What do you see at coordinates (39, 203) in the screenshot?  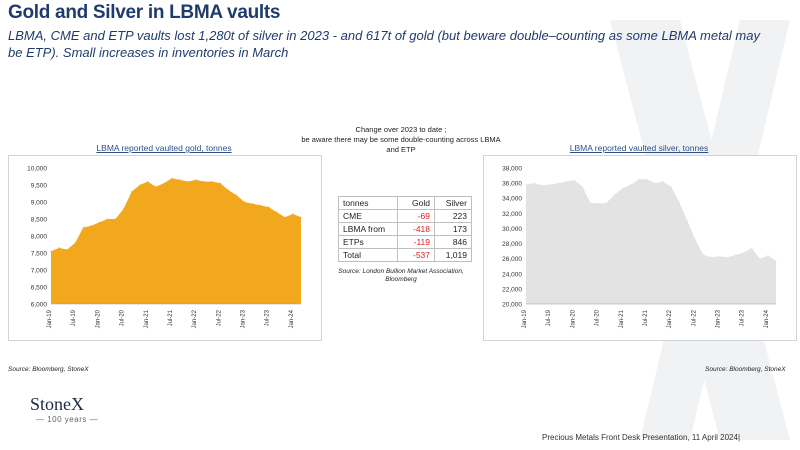 I see `y-tick-label: 9,000` at bounding box center [39, 203].